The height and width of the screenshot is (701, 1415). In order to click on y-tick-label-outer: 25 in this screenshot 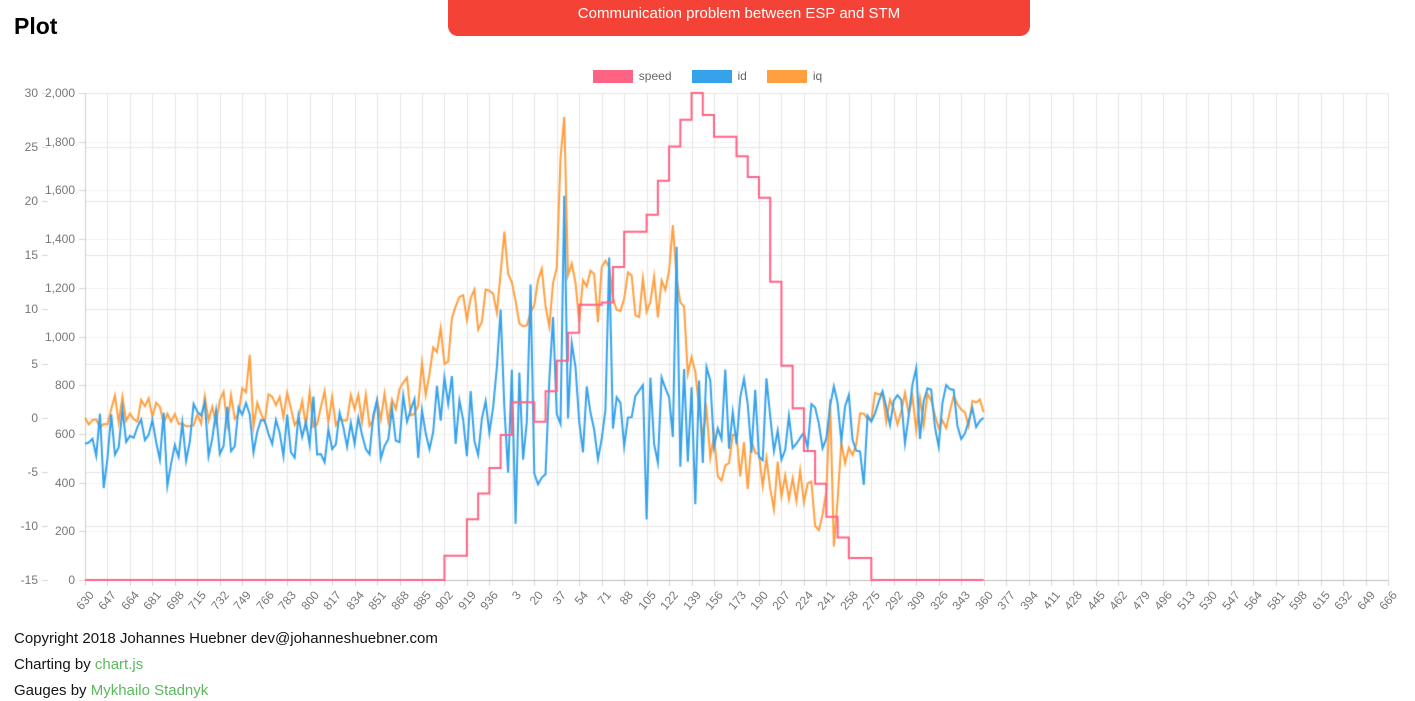, I will do `click(31, 147)`.